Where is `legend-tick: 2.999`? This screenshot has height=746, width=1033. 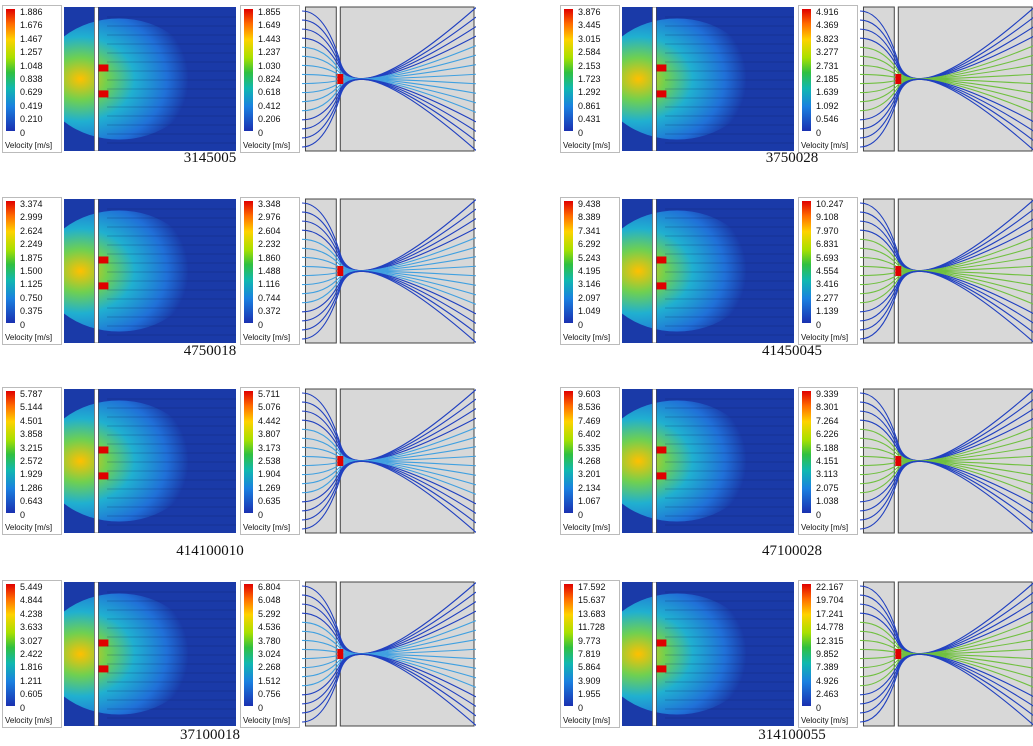
legend-tick: 2.999 is located at coordinates (31, 217).